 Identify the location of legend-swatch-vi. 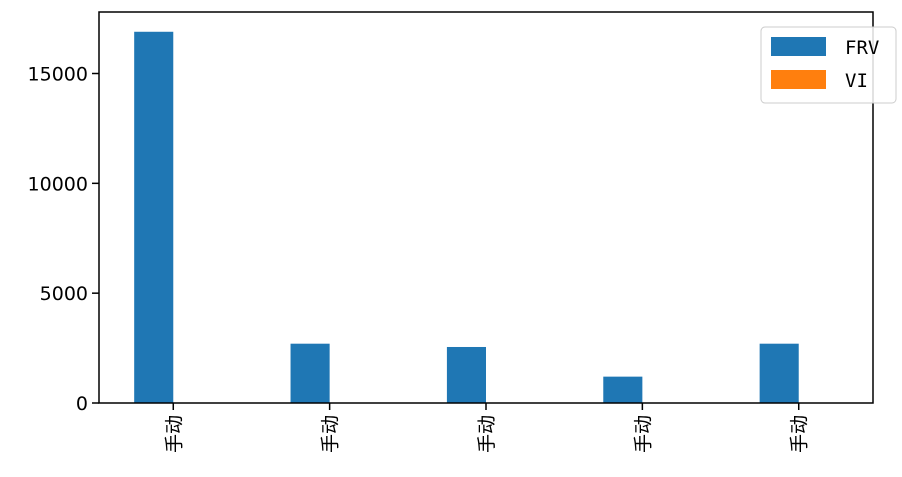
(798, 79).